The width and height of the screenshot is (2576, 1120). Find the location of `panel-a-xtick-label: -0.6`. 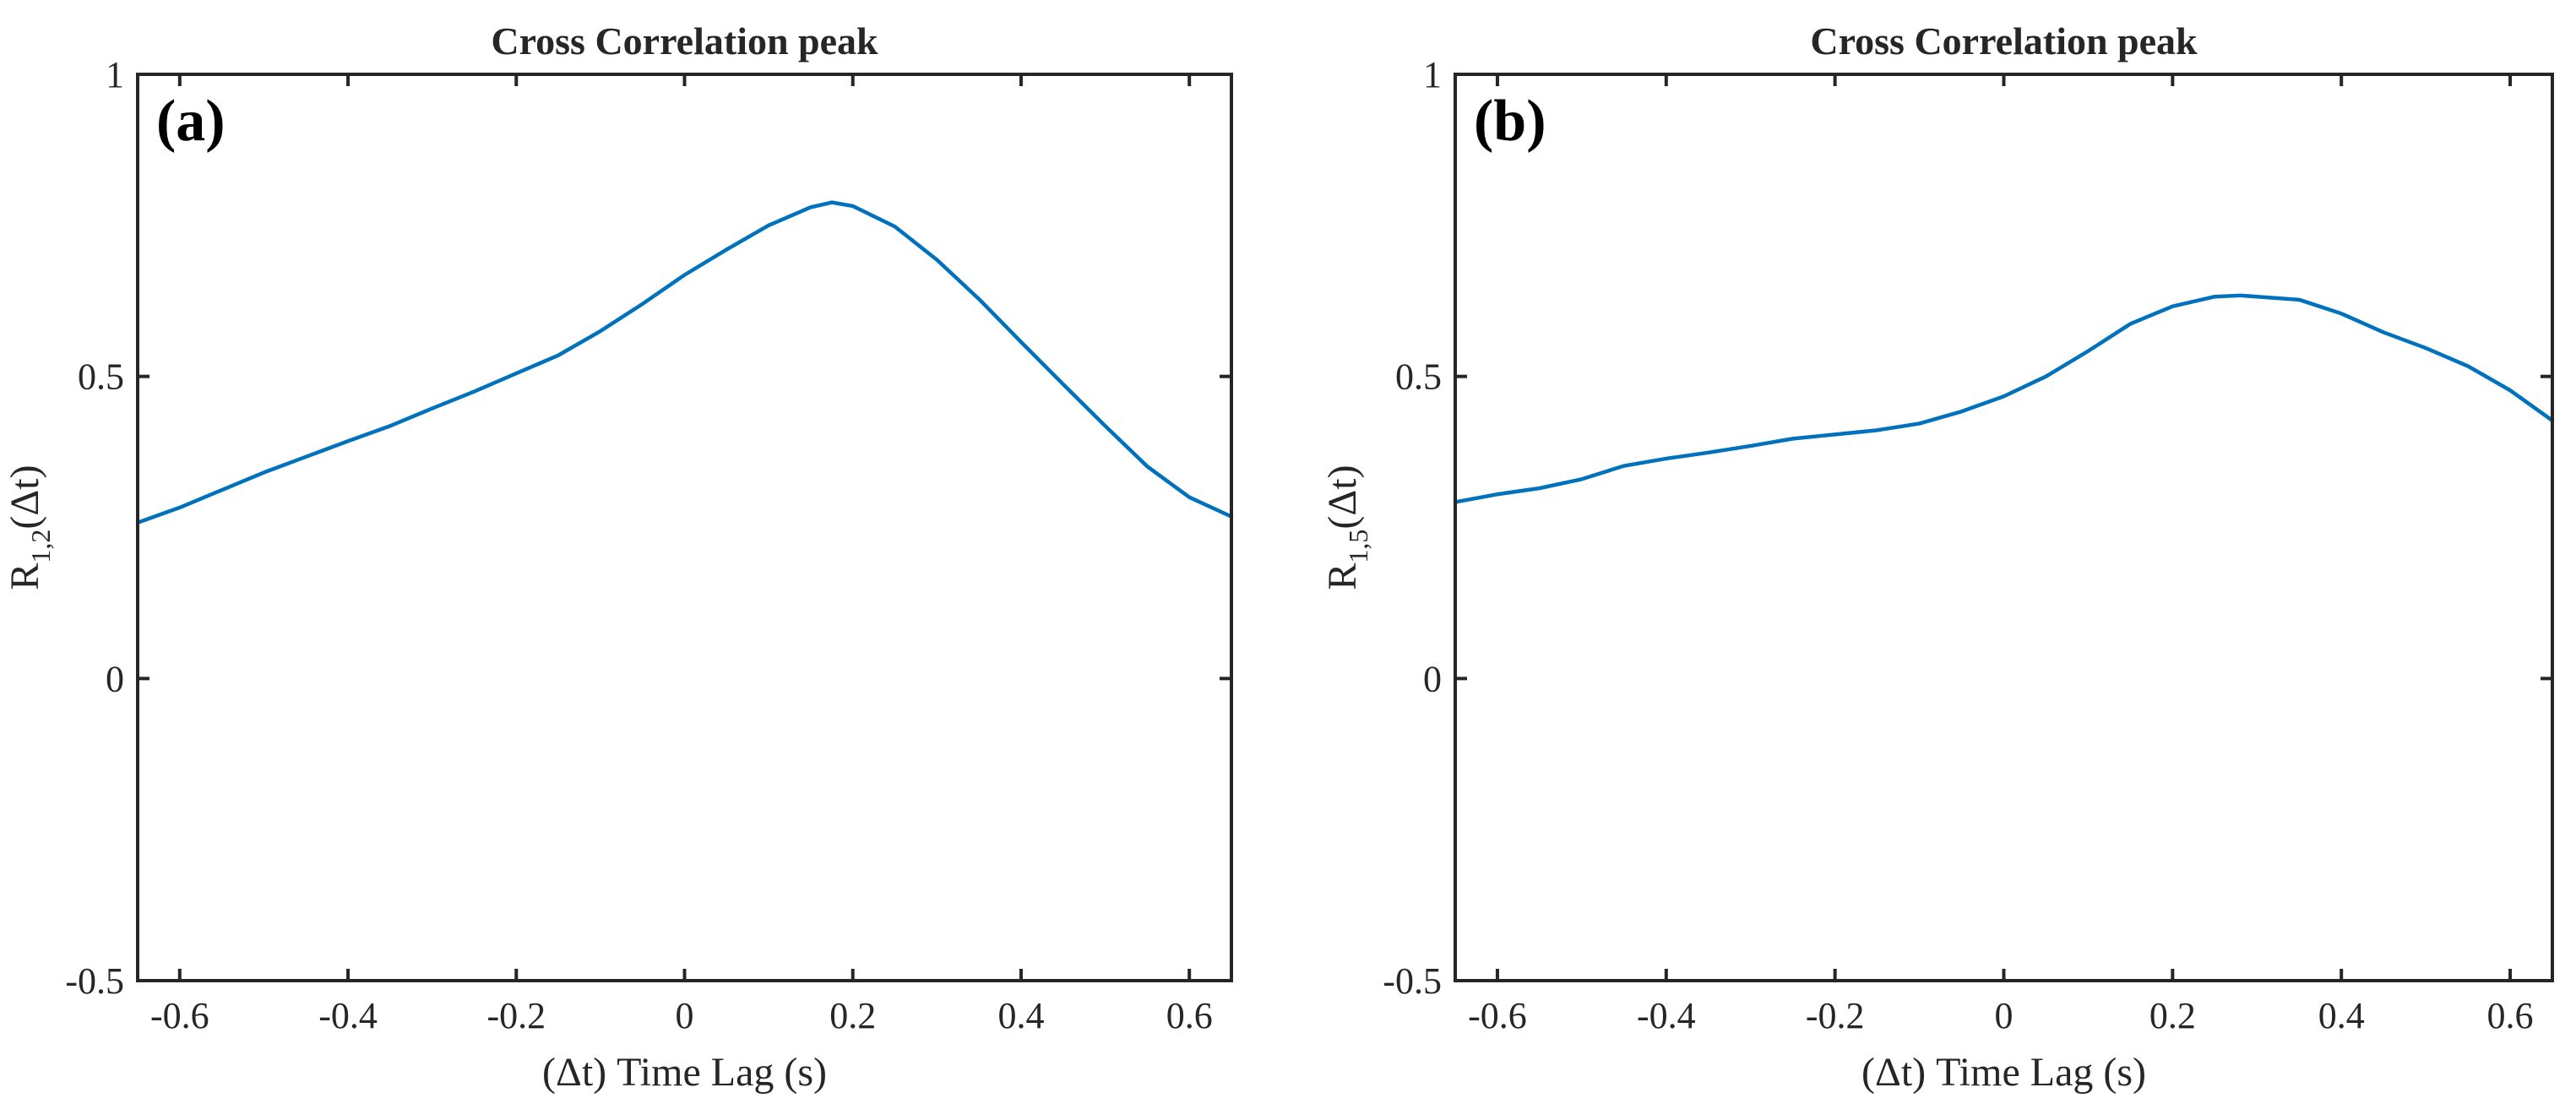

panel-a-xtick-label: -0.6 is located at coordinates (179, 1015).